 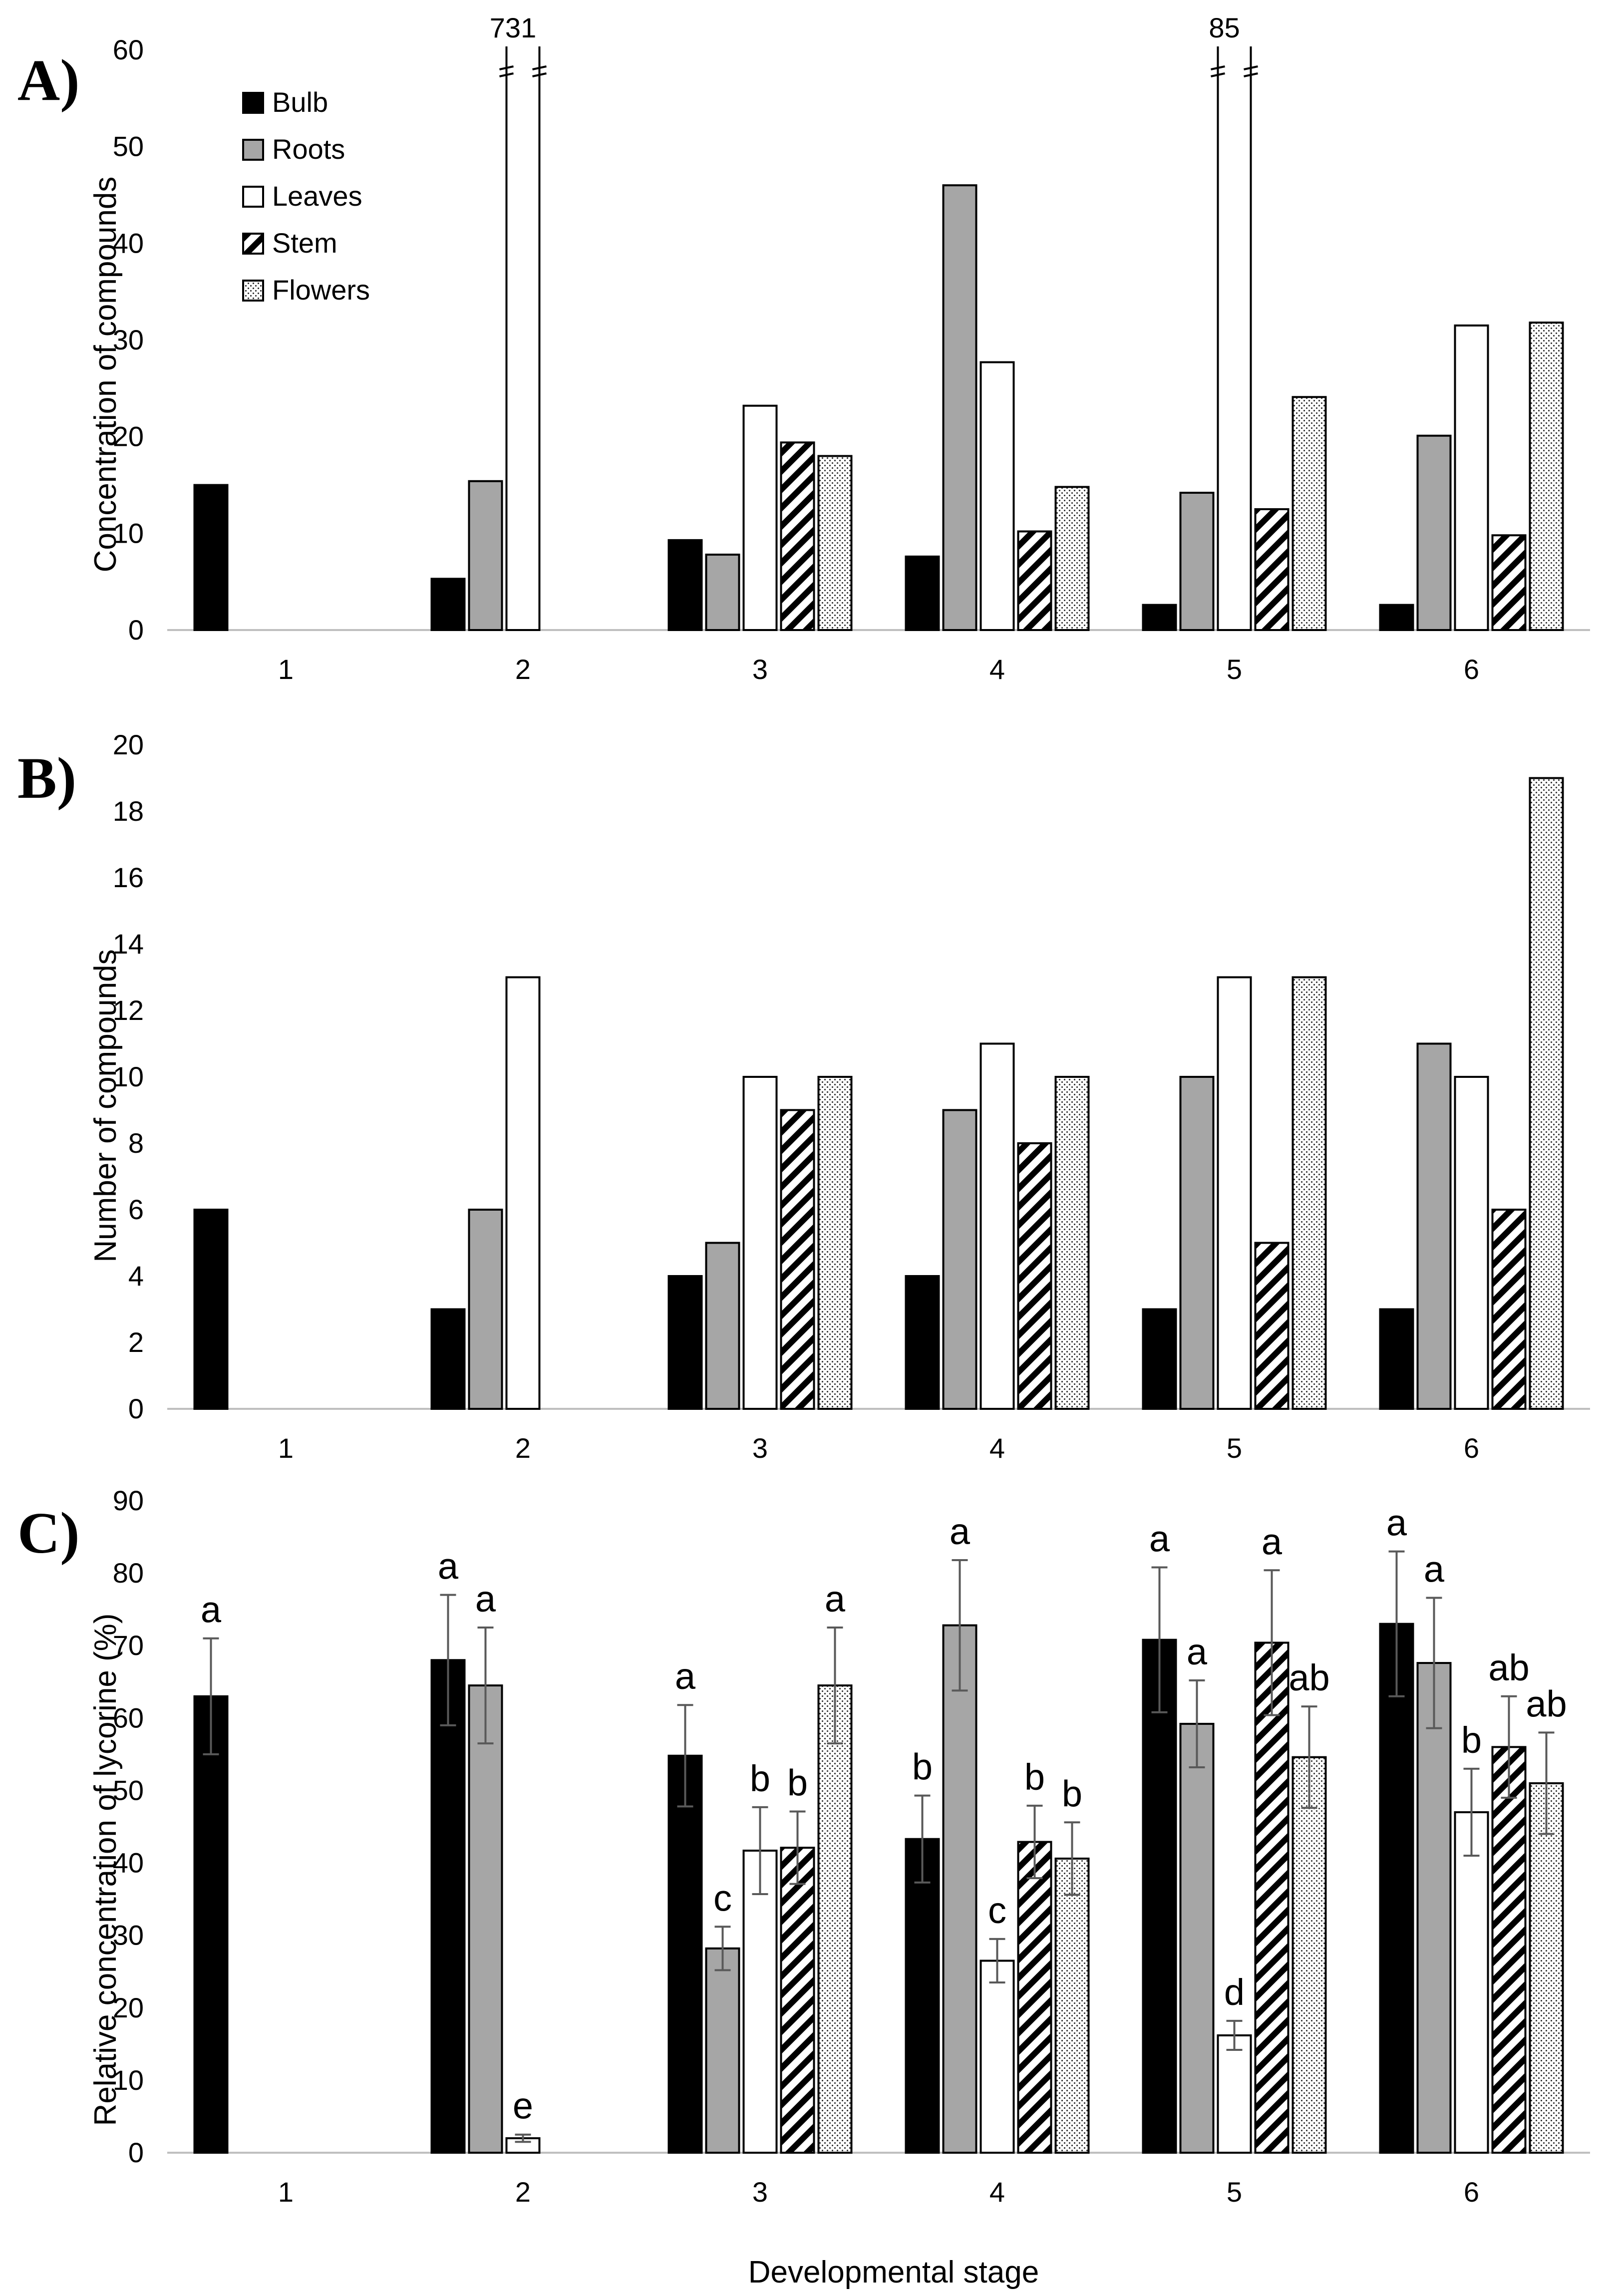 What do you see at coordinates (128, 1790) in the screenshot?
I see `panel-c-y-tick: 50` at bounding box center [128, 1790].